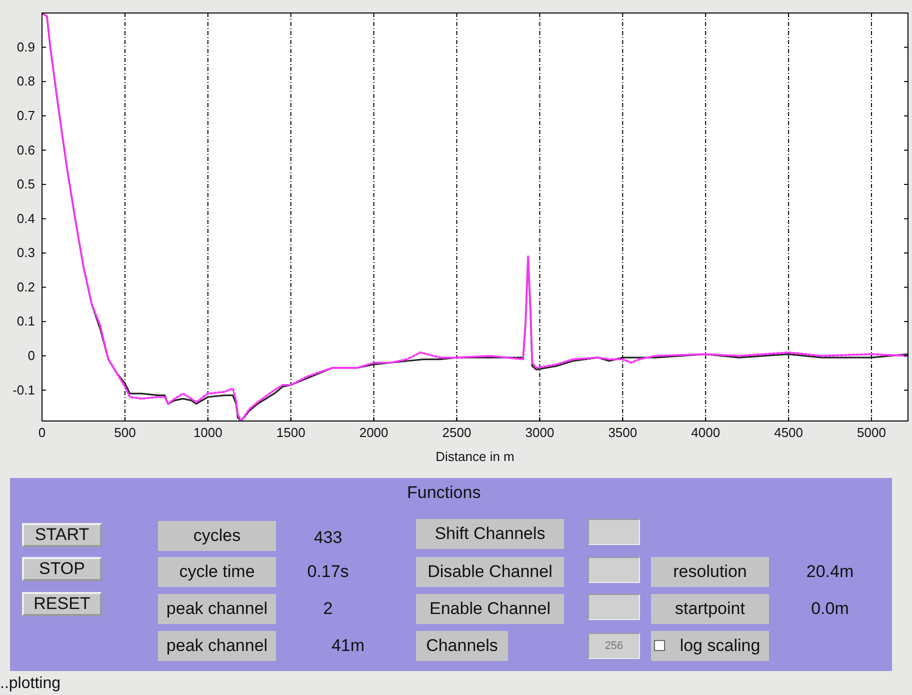  What do you see at coordinates (457, 432) in the screenshot?
I see `x-tick-label: 2500` at bounding box center [457, 432].